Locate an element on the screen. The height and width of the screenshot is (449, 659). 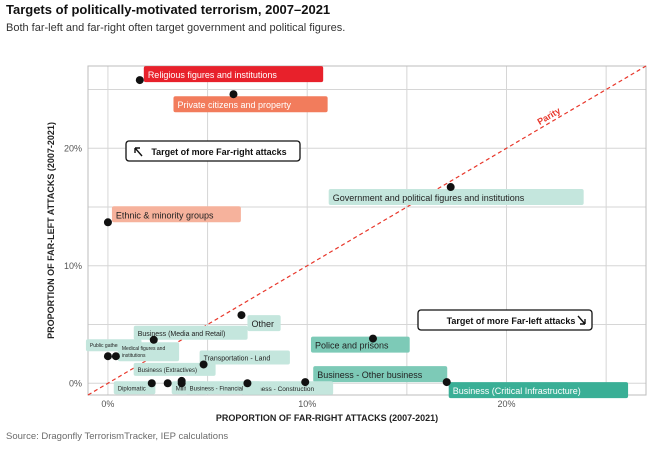
point-label: Ethnic & minority groups is located at coordinates (165, 215).